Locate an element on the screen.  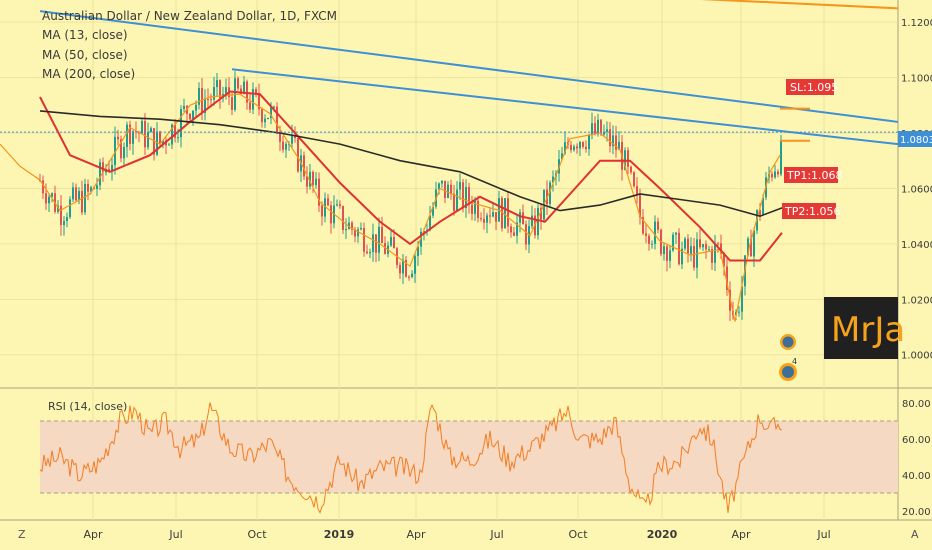
earnings-event-icon: 4 is located at coordinates (788, 369).